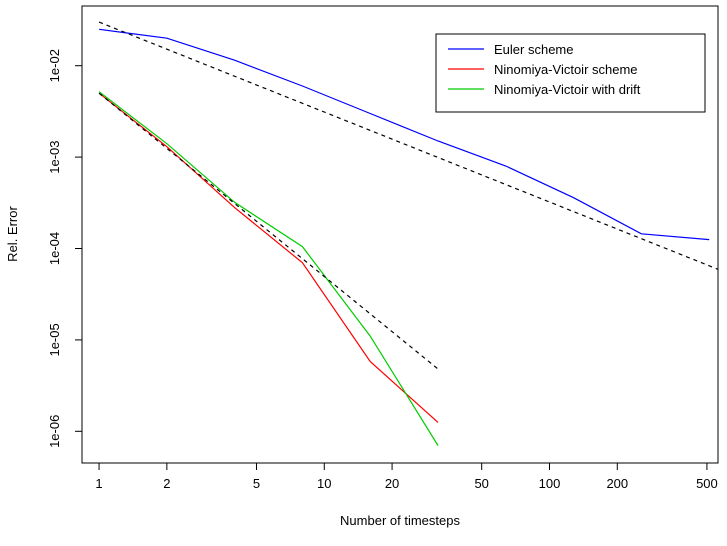 The width and height of the screenshot is (727, 546). I want to click on y-tick-label: 1e-05, so click(54, 339).